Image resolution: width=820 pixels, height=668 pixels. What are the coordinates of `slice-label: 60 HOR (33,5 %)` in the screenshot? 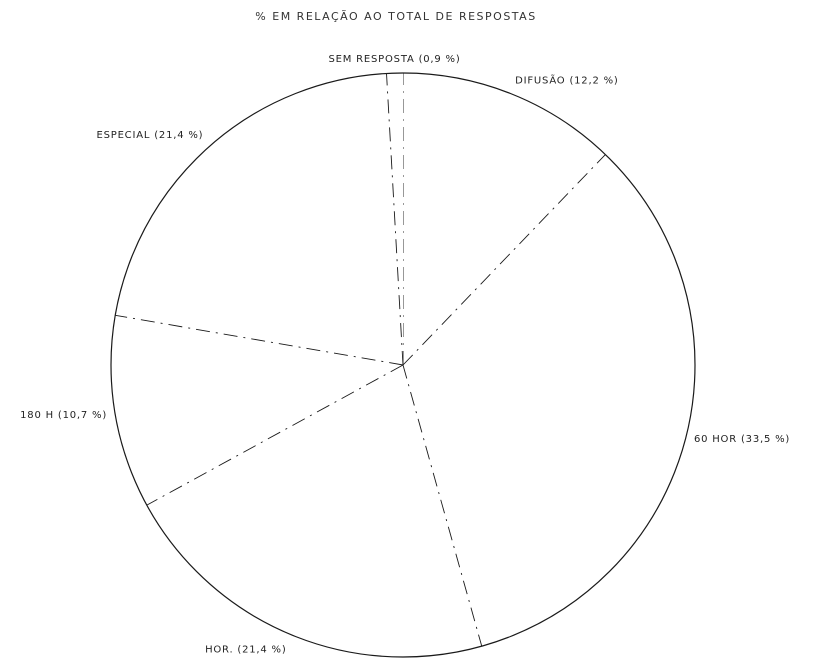 It's located at (742, 439).